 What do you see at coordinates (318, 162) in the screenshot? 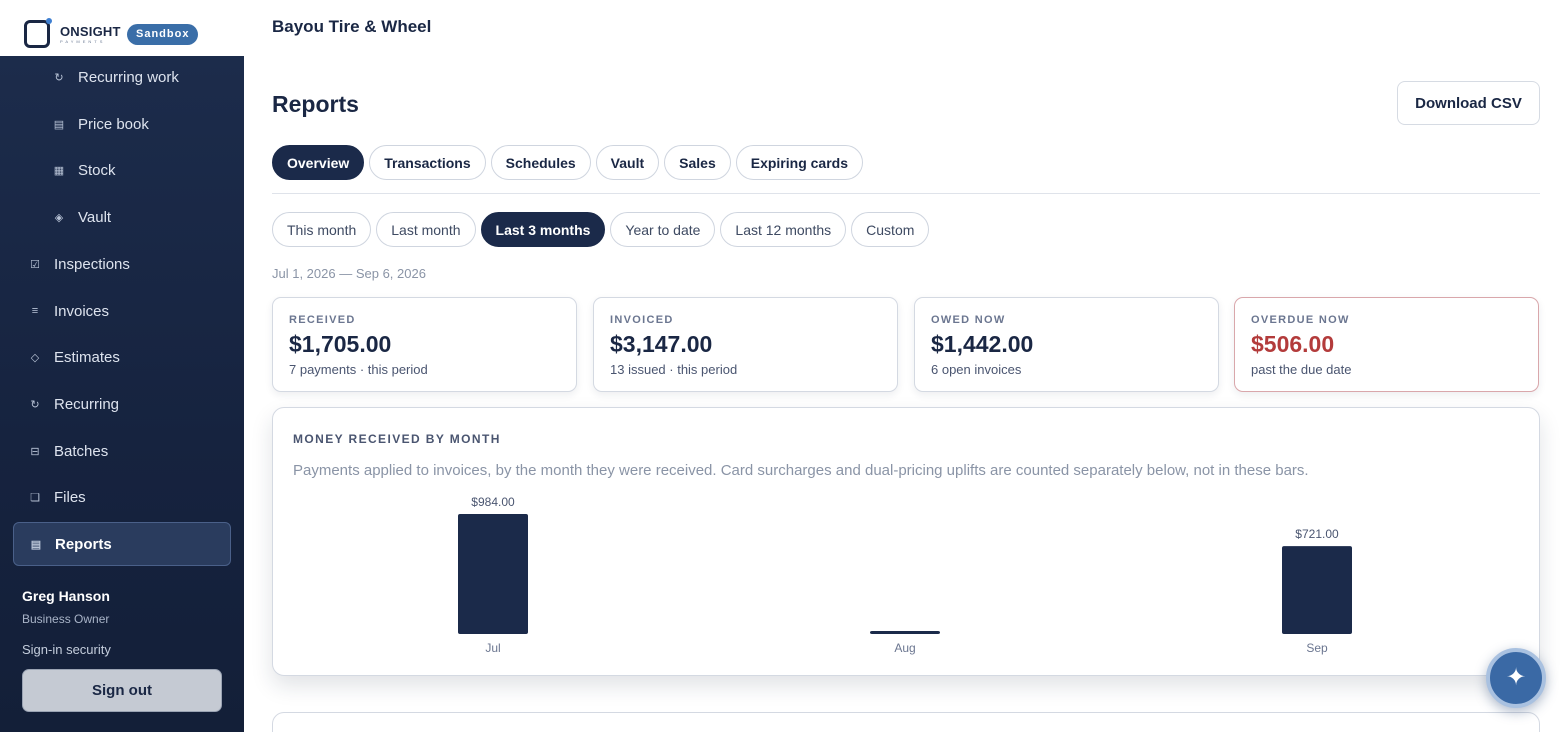
I see `tab-overview: Overview` at bounding box center [318, 162].